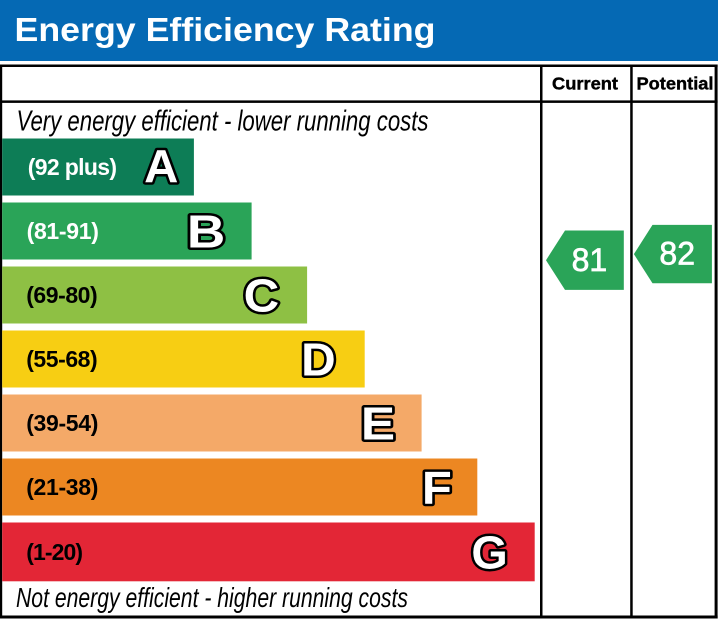  What do you see at coordinates (378, 424) in the screenshot?
I see `svg-text: E` at bounding box center [378, 424].